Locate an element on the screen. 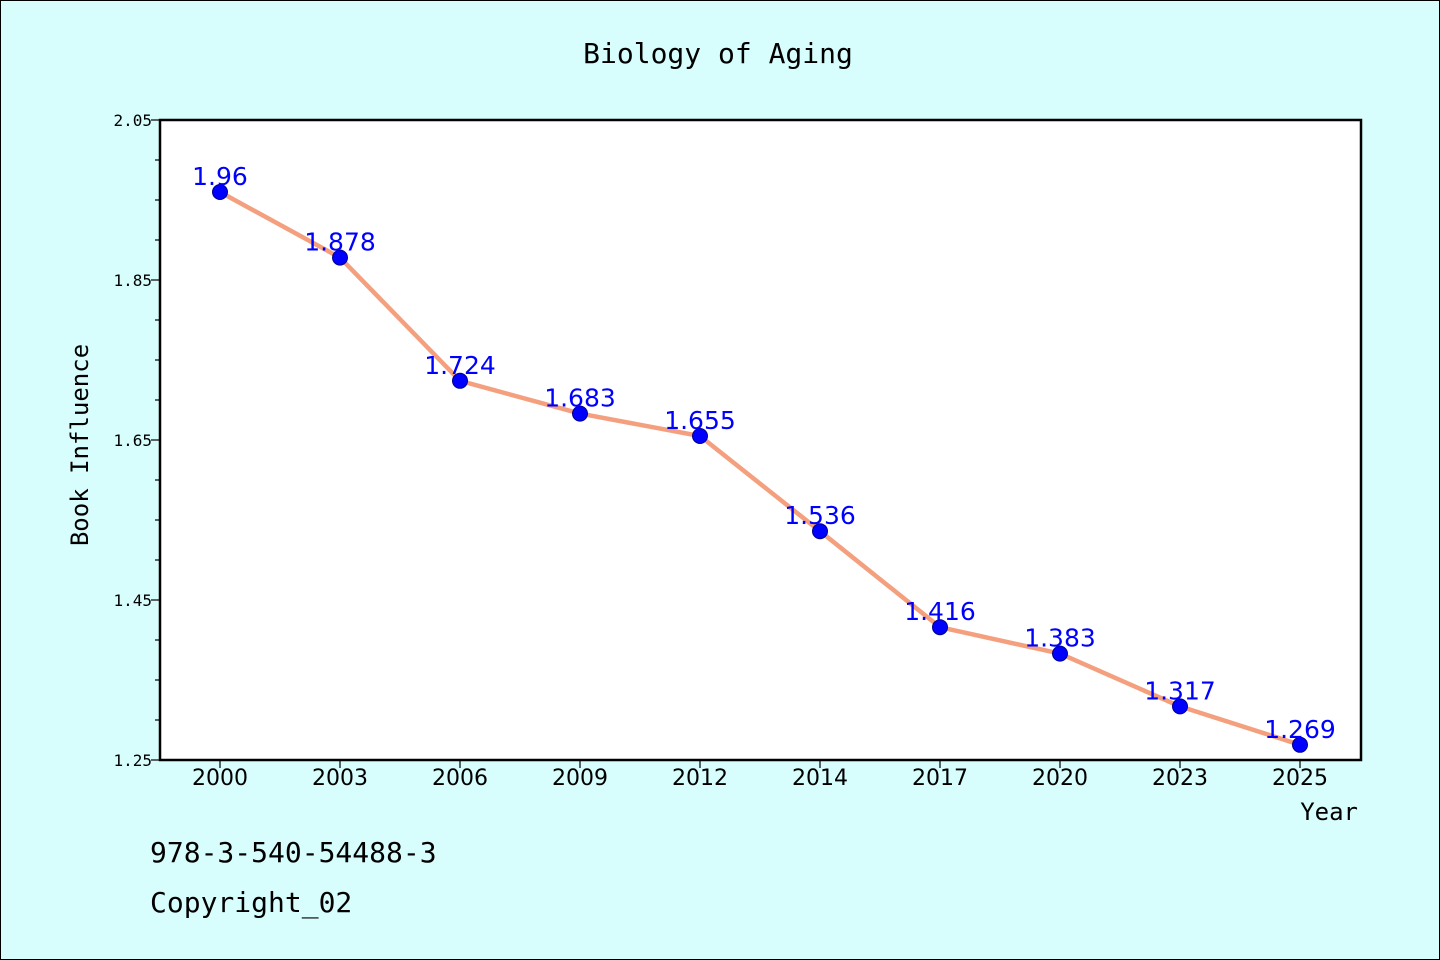  x-tick-label: 2023 is located at coordinates (1180, 778).